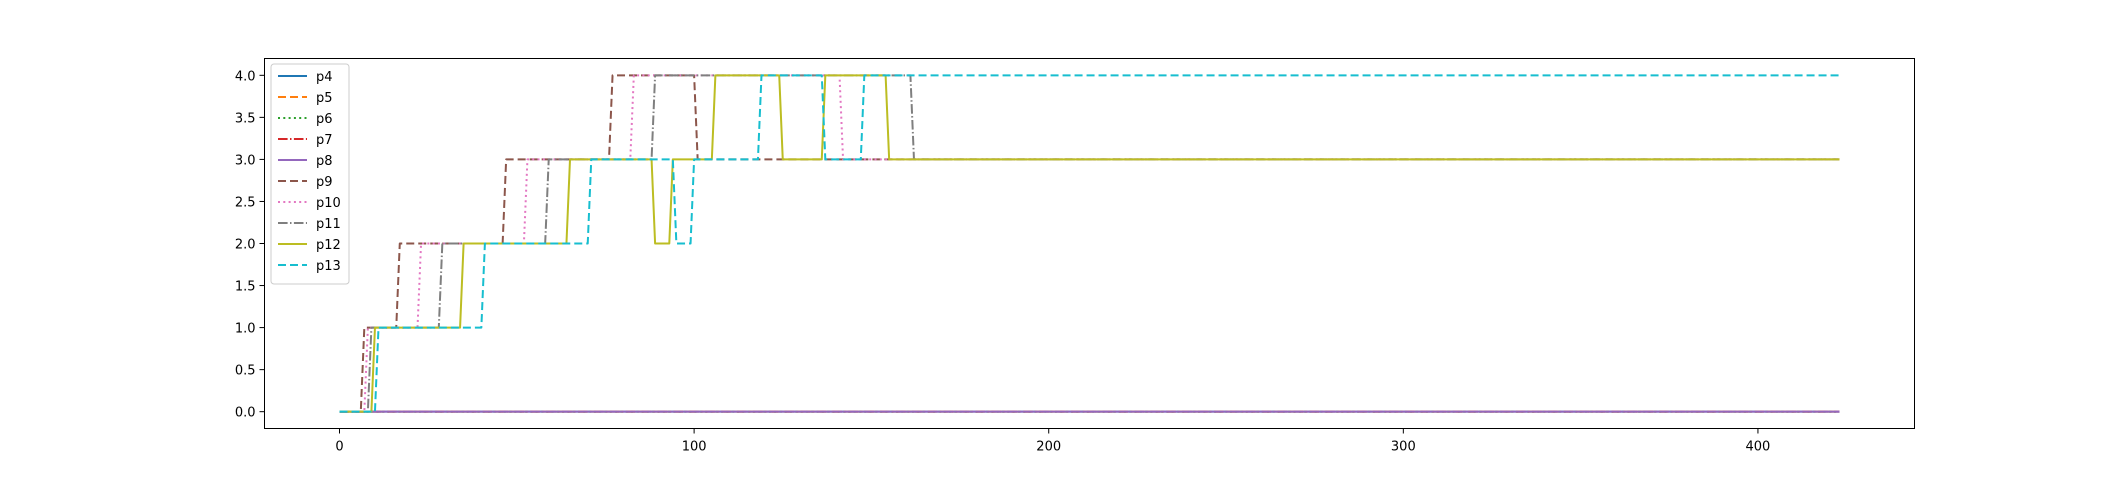 The width and height of the screenshot is (2115, 480). I want to click on y-tick-label: 3.5, so click(245, 118).